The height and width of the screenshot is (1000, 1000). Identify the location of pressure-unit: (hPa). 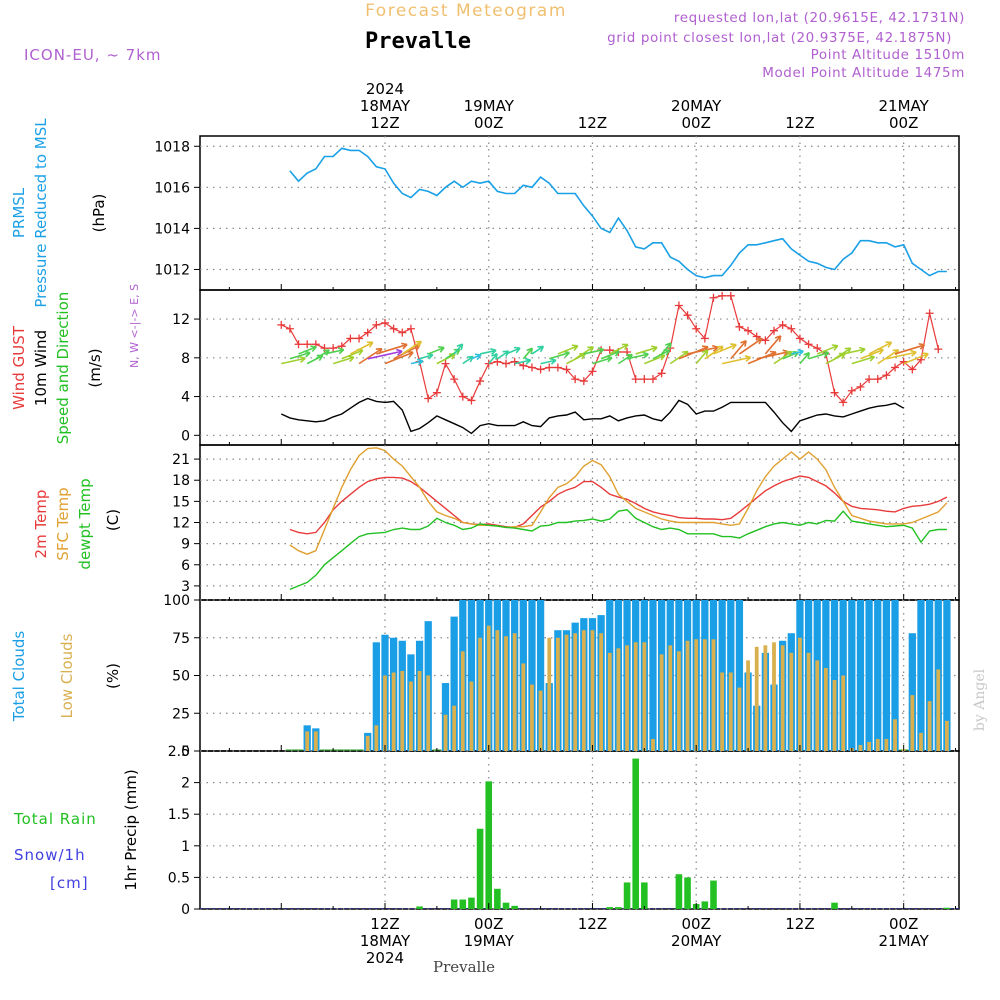
(99, 213).